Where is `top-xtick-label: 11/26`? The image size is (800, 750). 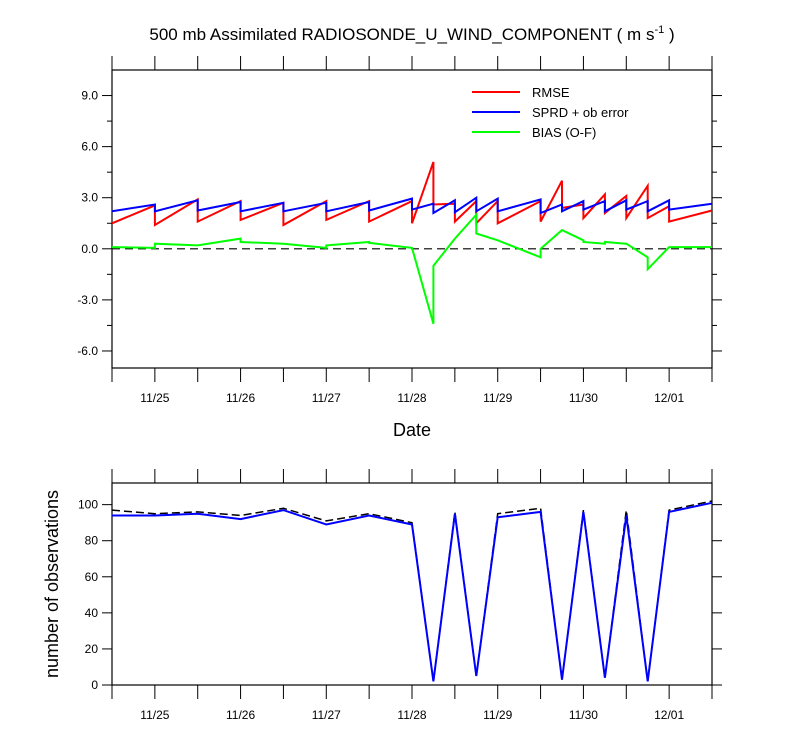 top-xtick-label: 11/26 is located at coordinates (240, 398).